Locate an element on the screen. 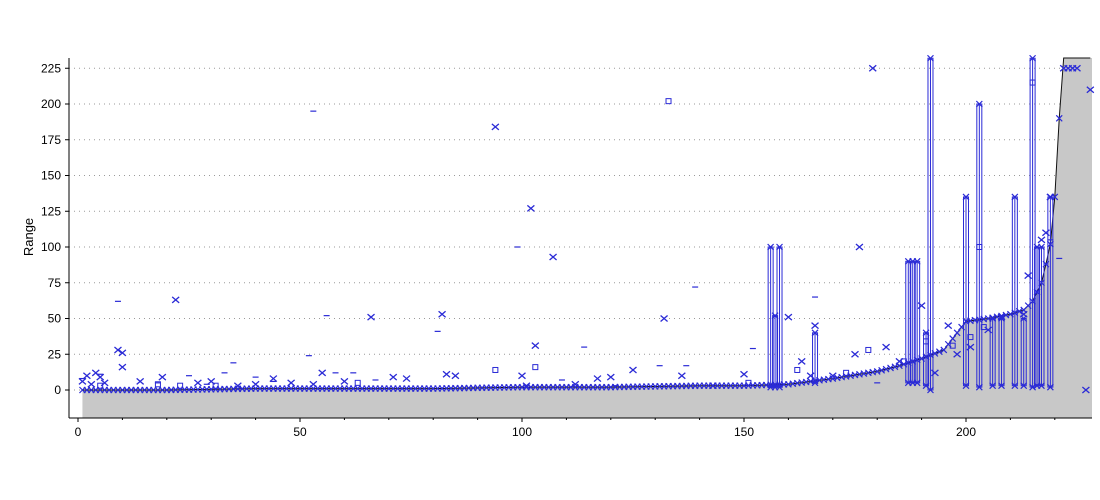 This screenshot has height=500, width=1100. y-tick-label: 75 is located at coordinates (55, 283).